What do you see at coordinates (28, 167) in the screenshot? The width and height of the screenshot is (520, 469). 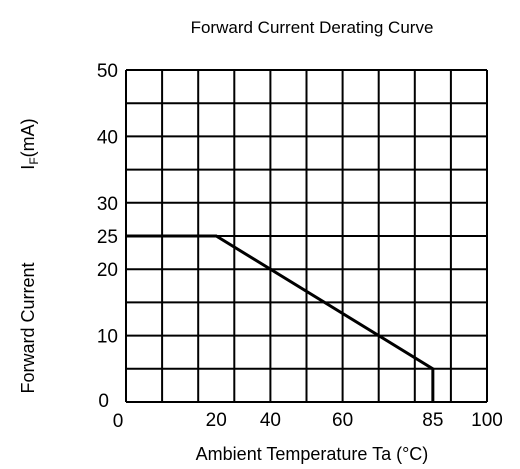 I see `y-axis-symbol: I` at bounding box center [28, 167].